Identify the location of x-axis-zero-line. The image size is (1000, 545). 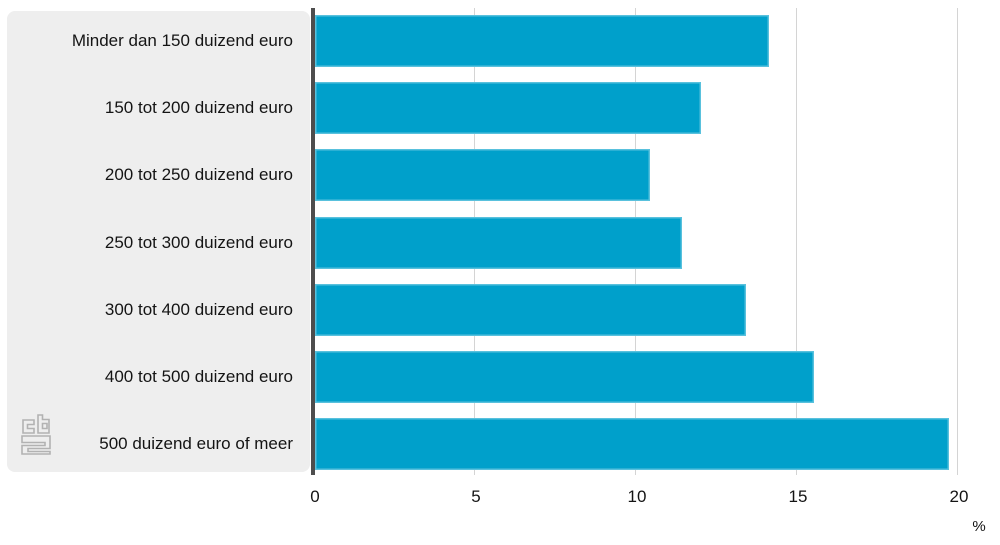
(313, 241).